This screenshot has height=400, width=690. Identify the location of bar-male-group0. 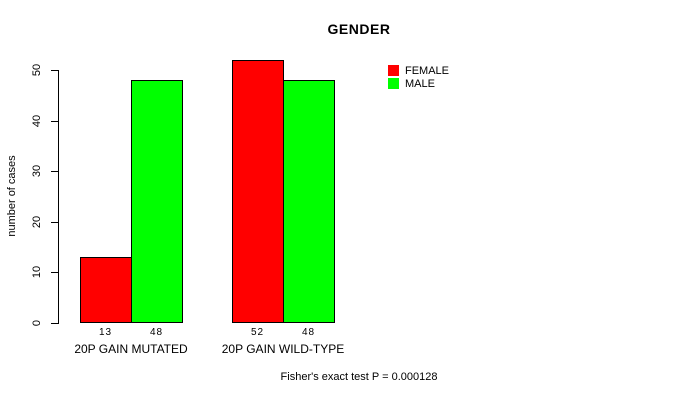
(157, 201).